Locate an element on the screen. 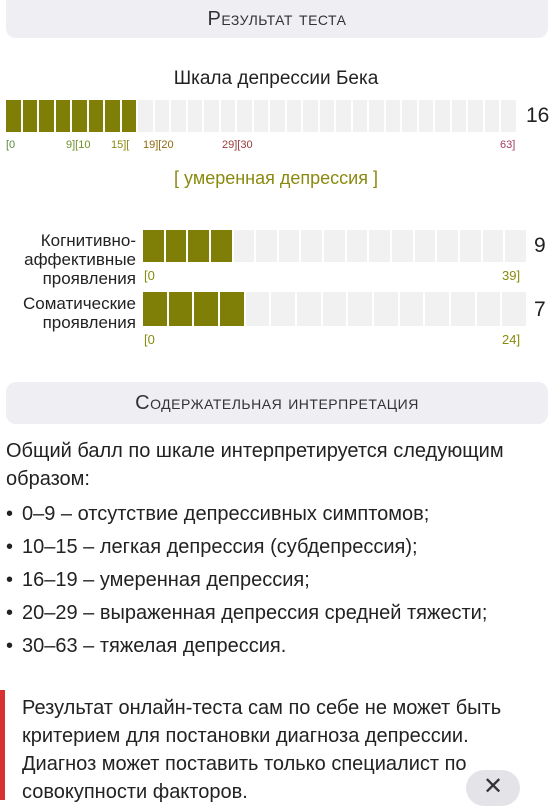  somatic-score: 7 is located at coordinates (540, 309).